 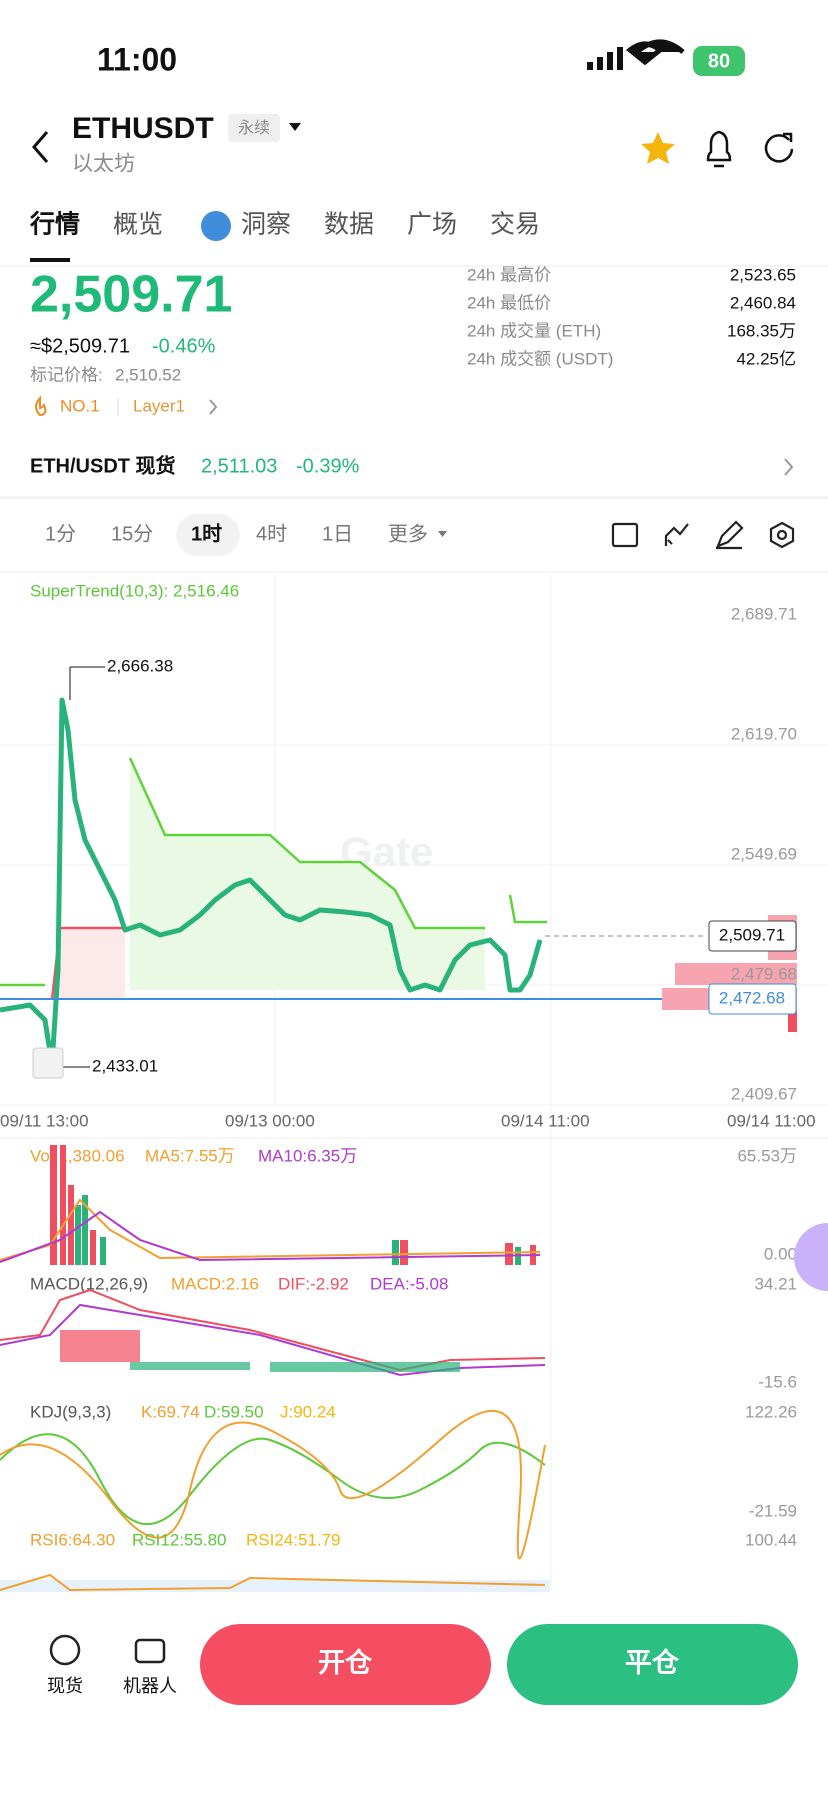 What do you see at coordinates (125, 1065) in the screenshot?
I see `low-marker: 2,433.01` at bounding box center [125, 1065].